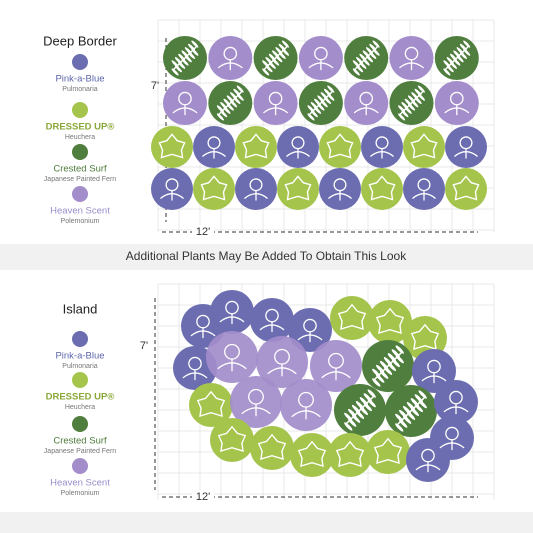 Image resolution: width=533 pixels, height=533 pixels. Describe the element at coordinates (80, 40) in the screenshot. I see `panel-title: Deep Border` at that location.